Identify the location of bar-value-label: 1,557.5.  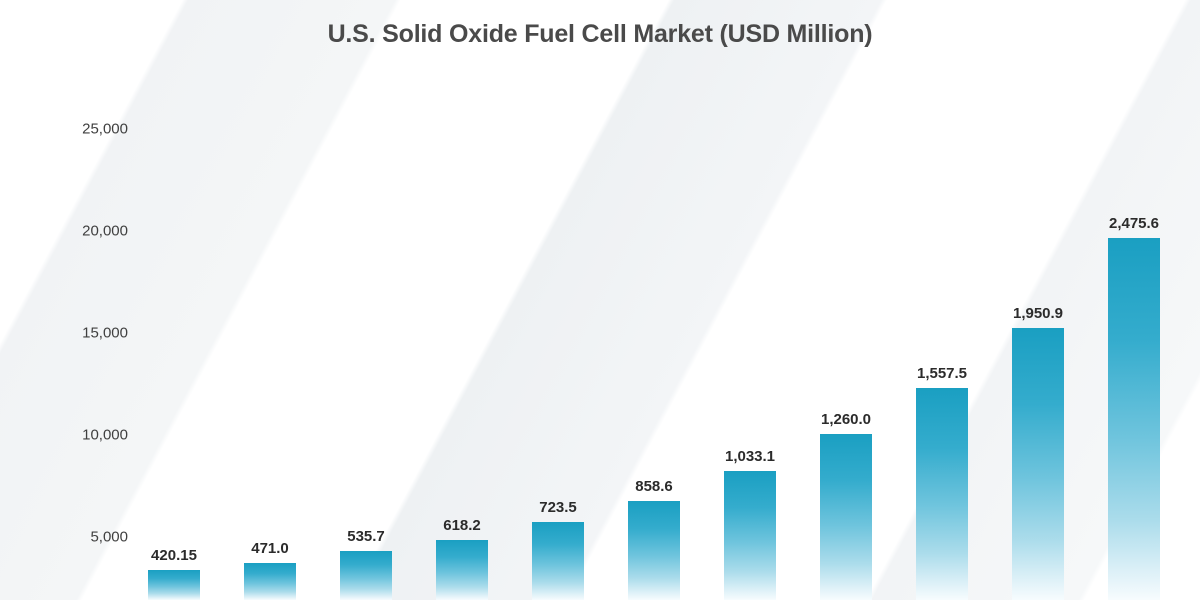
(942, 373).